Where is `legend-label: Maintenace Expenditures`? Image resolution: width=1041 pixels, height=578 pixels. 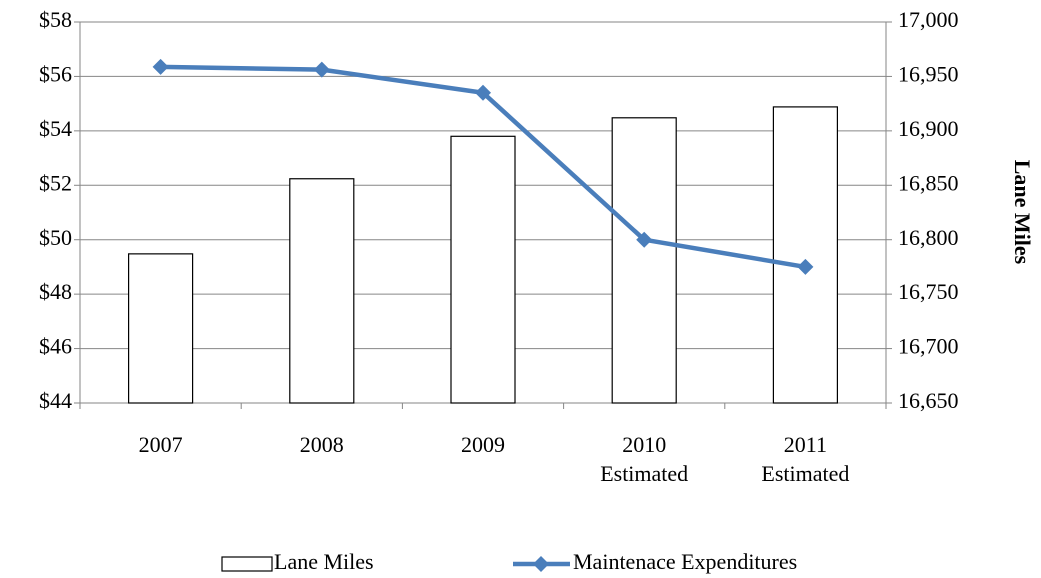
legend-label: Maintenace Expenditures is located at coordinates (685, 561).